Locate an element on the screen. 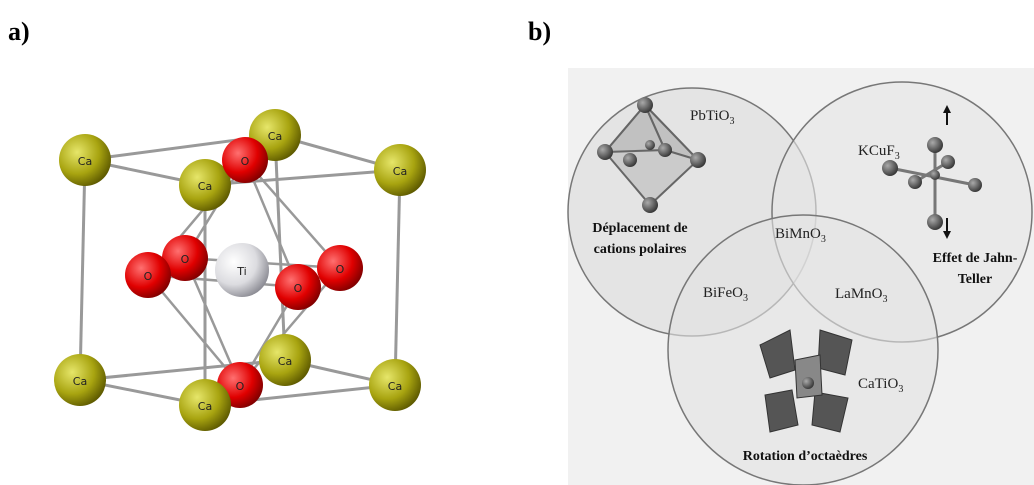 The width and height of the screenshot is (1034, 485). formula: CaTiO is located at coordinates (878, 384).